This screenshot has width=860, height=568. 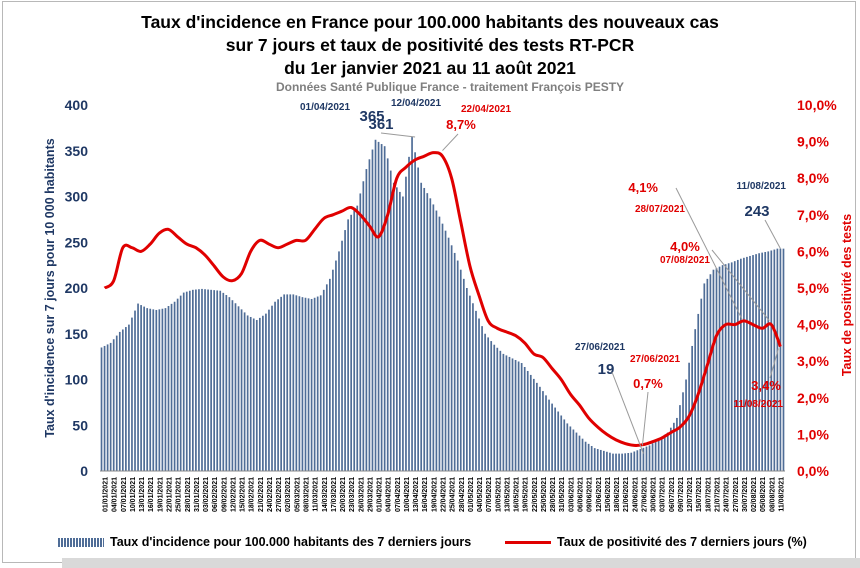 What do you see at coordinates (77, 151) in the screenshot?
I see `left-tick-label: 350` at bounding box center [77, 151].